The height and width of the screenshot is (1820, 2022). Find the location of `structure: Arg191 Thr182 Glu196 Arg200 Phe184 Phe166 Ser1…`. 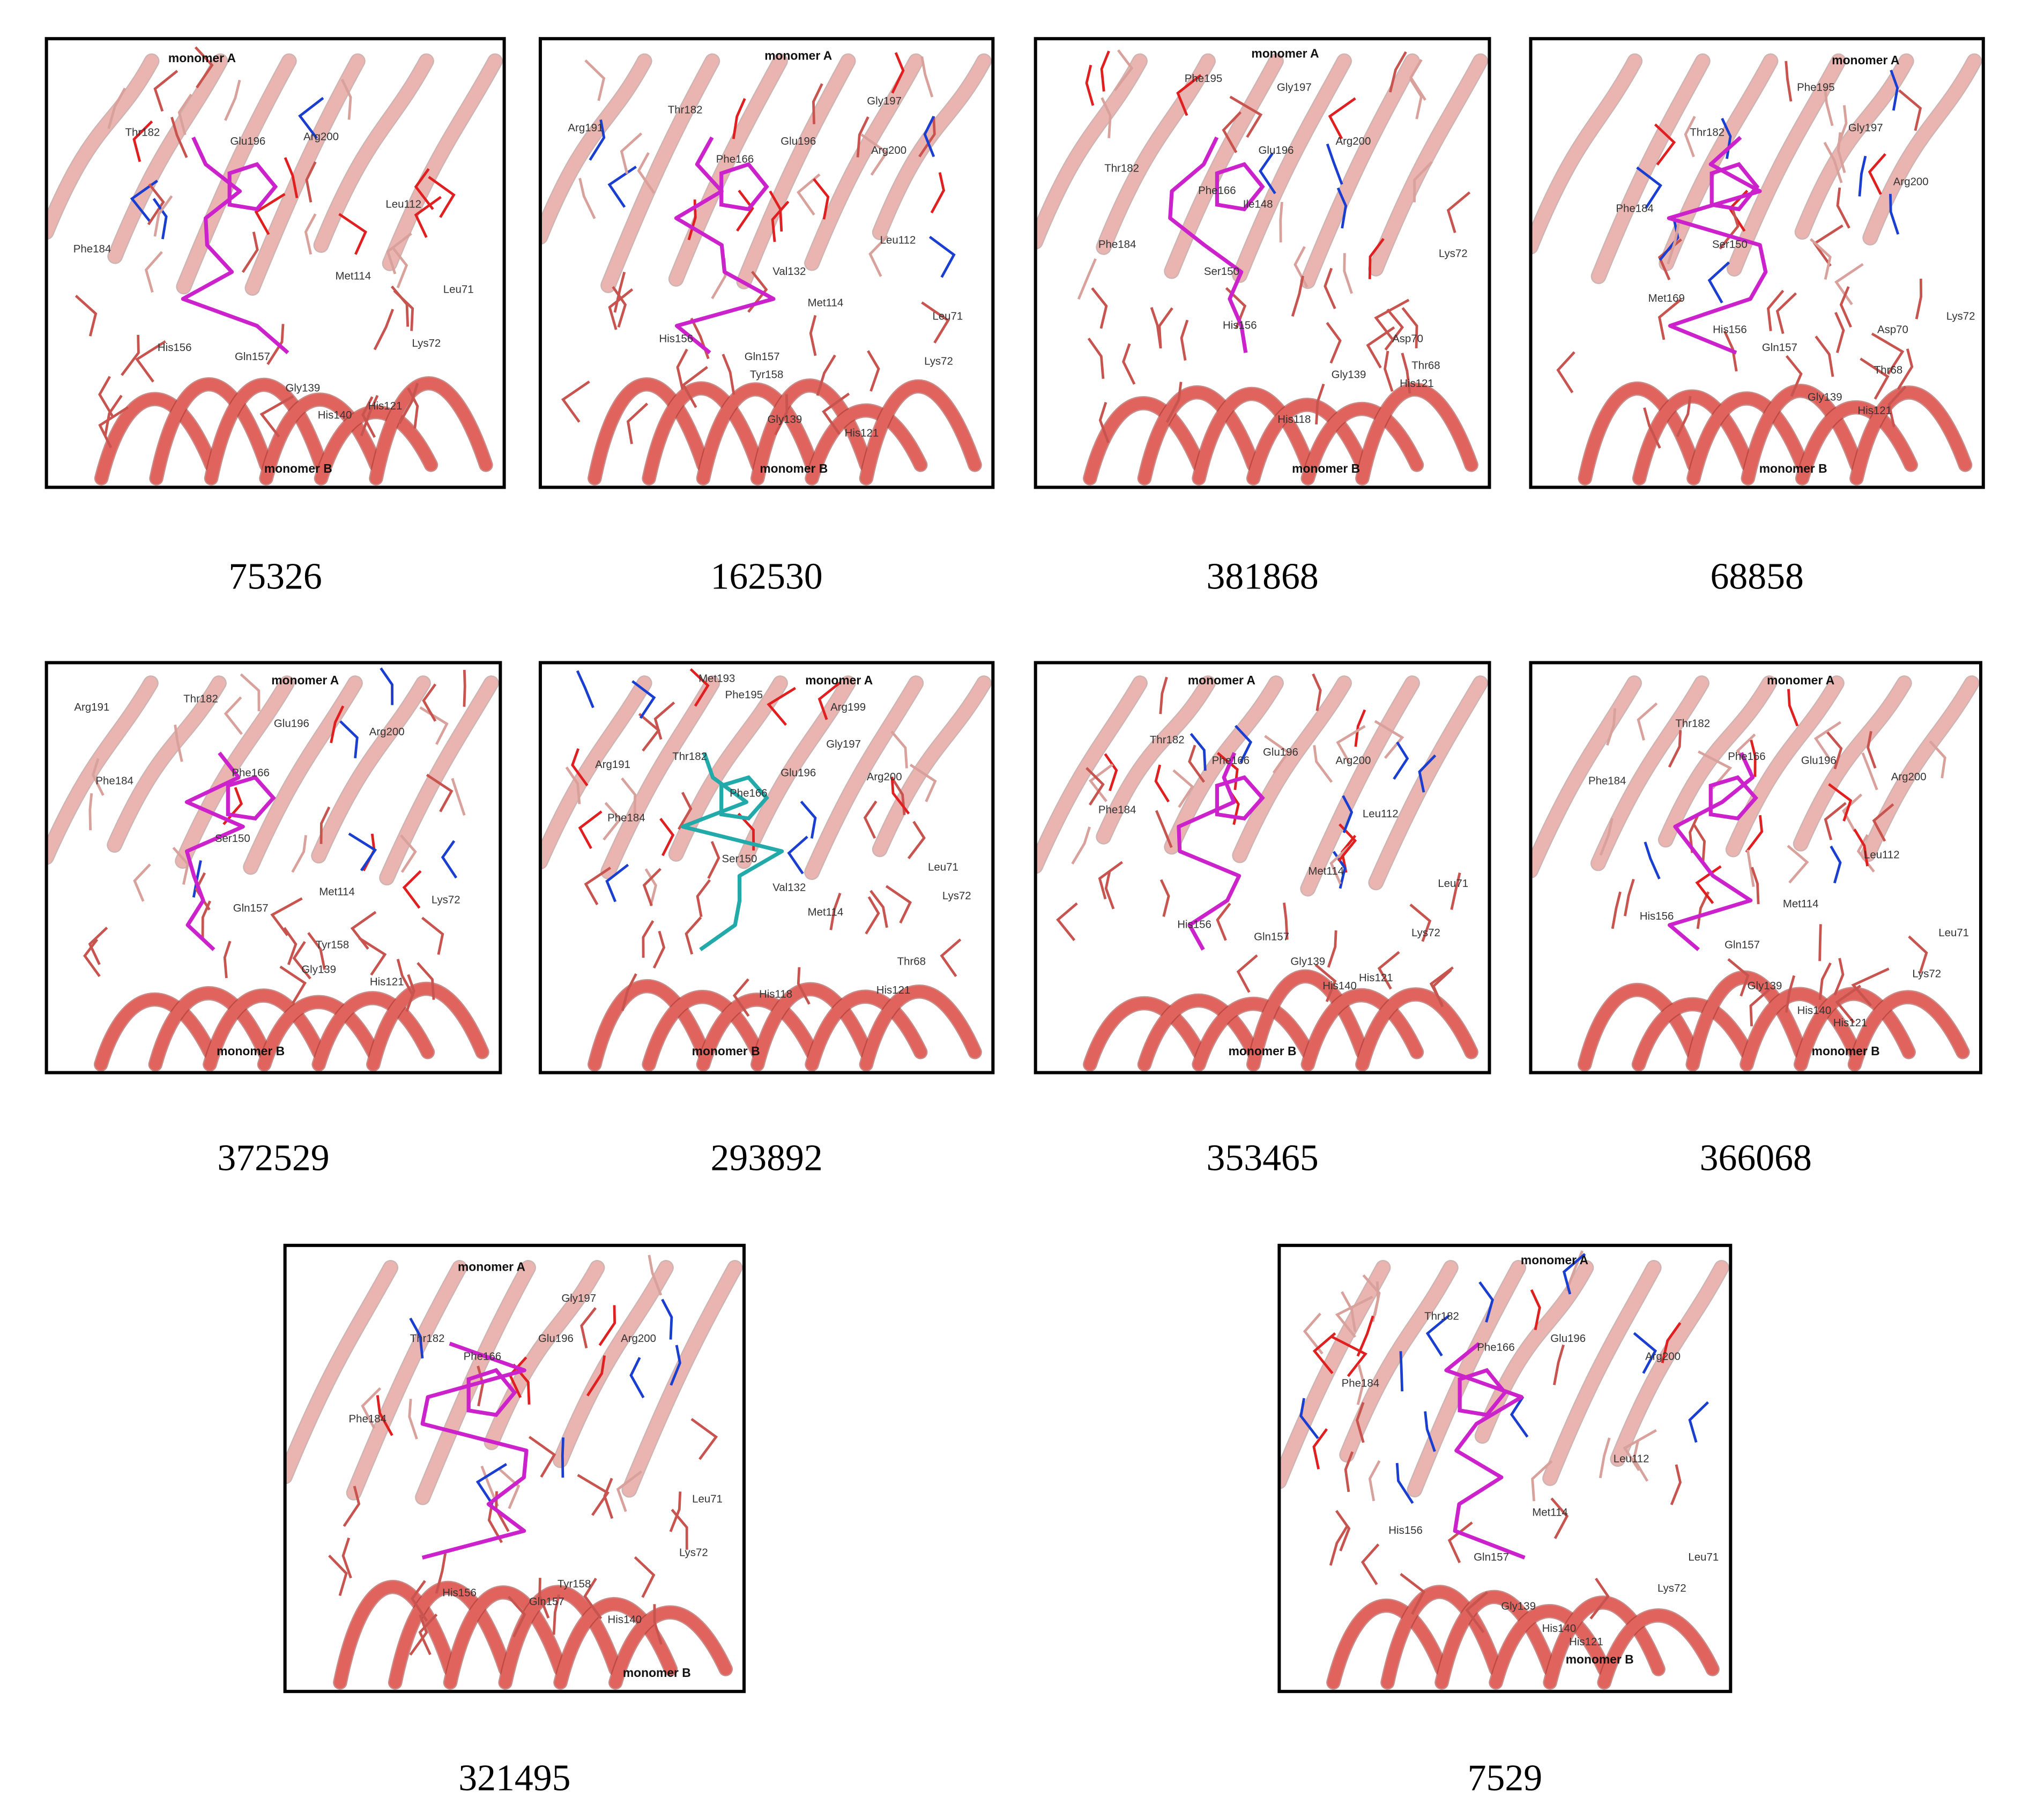

structure: Arg191 Thr182 Glu196 Arg200 Phe184 Phe166 Ser1… is located at coordinates (272, 870).